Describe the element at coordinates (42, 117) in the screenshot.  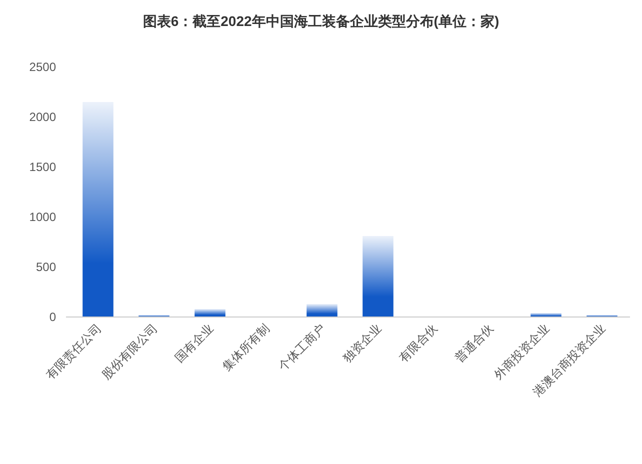
I see `y-tick-label: 2000` at that location.